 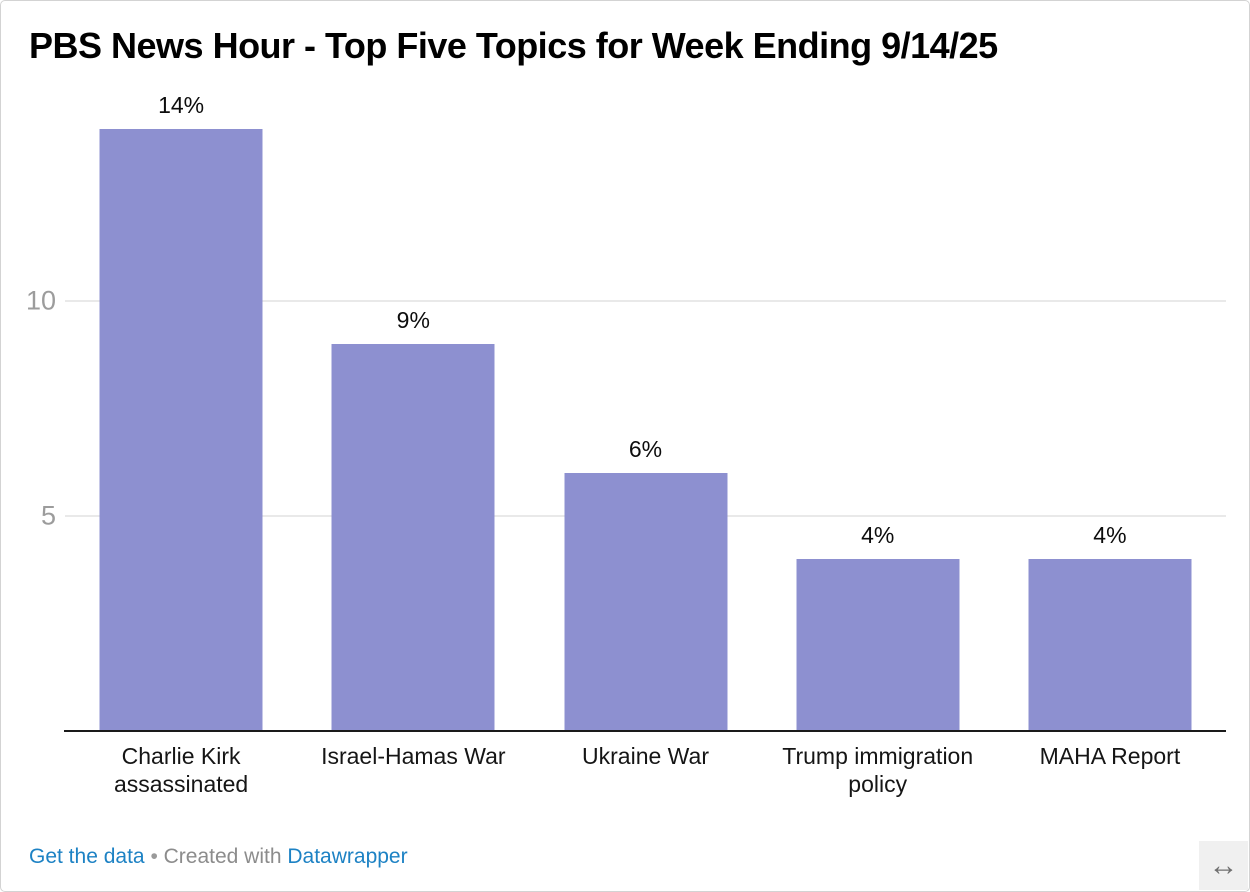 What do you see at coordinates (645, 301) in the screenshot?
I see `y-gridline` at bounding box center [645, 301].